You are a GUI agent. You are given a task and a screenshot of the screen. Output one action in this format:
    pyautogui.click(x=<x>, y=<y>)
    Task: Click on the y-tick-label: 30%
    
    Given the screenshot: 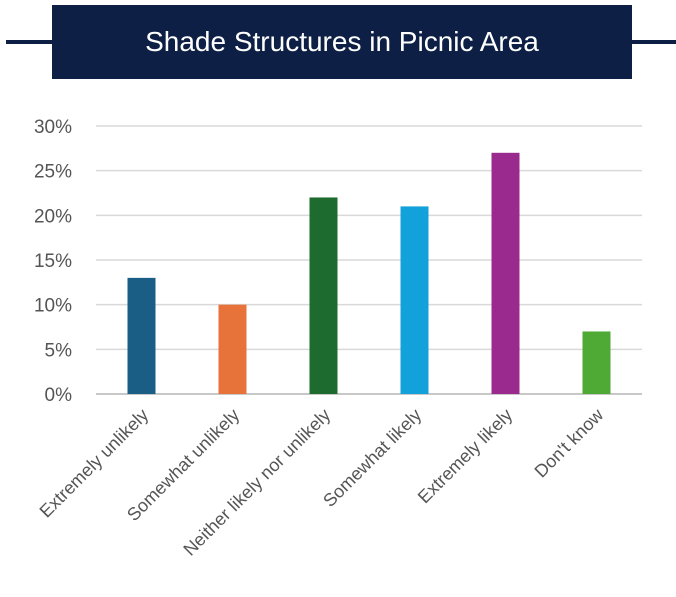 What is the action you would take?
    pyautogui.click(x=53, y=127)
    